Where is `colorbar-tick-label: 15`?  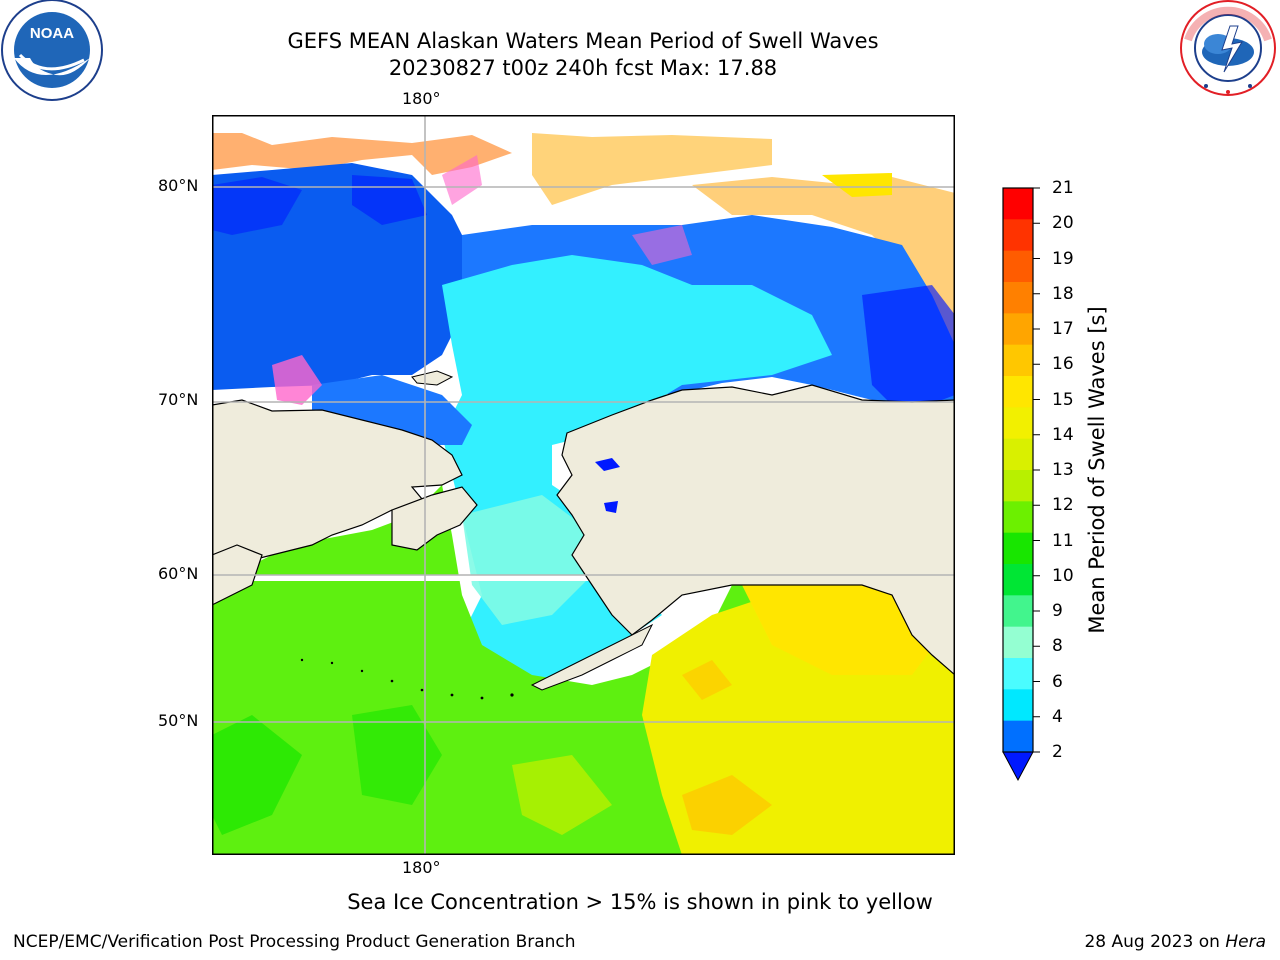
colorbar-tick-label: 15 is located at coordinates (1063, 399).